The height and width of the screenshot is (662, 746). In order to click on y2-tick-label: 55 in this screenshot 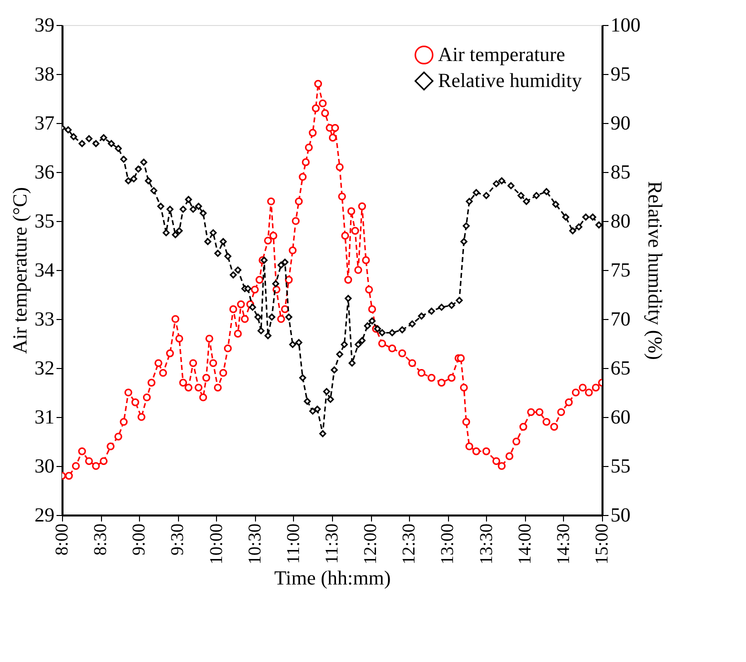, I will do `click(620, 467)`.